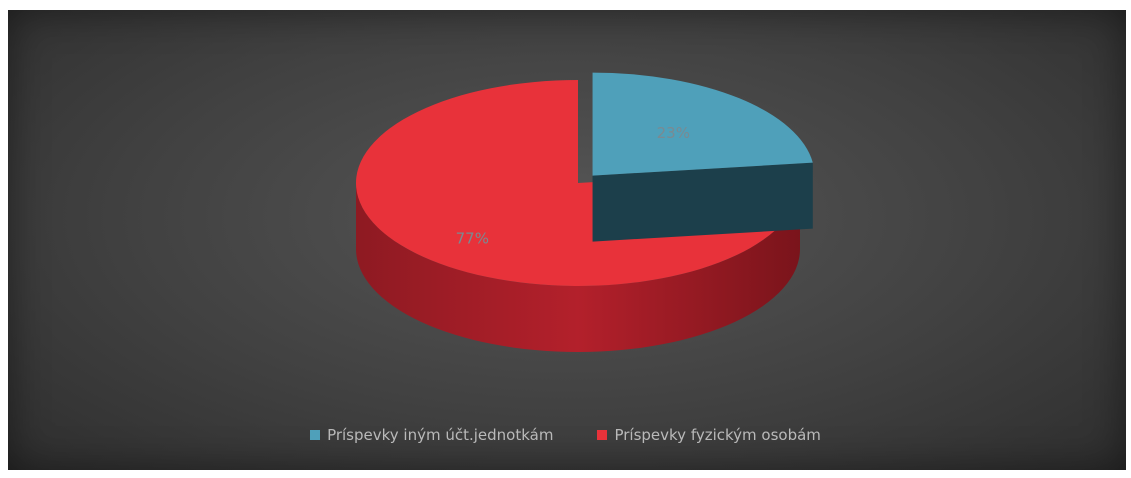 This screenshot has height=478, width=1131. What do you see at coordinates (702, 124) in the screenshot?
I see `slice-1-top` at bounding box center [702, 124].